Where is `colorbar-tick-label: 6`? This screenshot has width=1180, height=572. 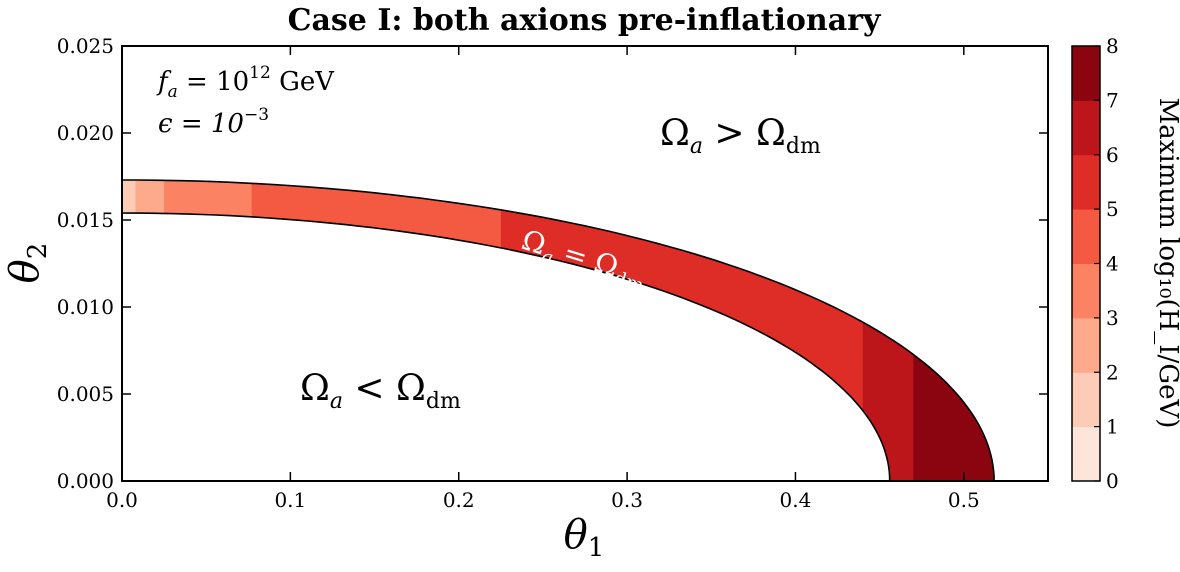 colorbar-tick-label: 6 is located at coordinates (1112, 155).